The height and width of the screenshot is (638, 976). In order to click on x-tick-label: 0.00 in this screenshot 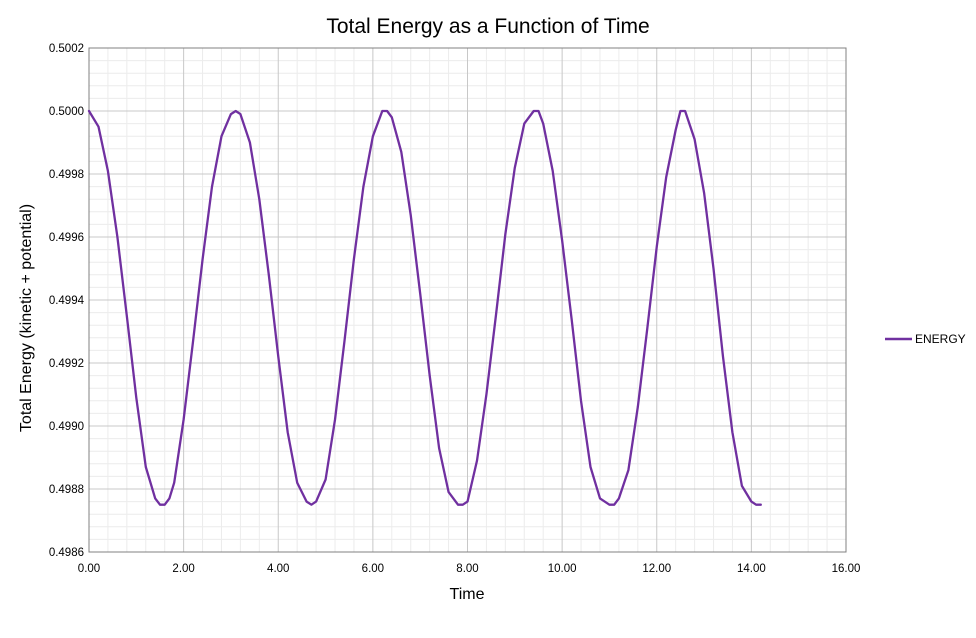, I will do `click(89, 569)`.